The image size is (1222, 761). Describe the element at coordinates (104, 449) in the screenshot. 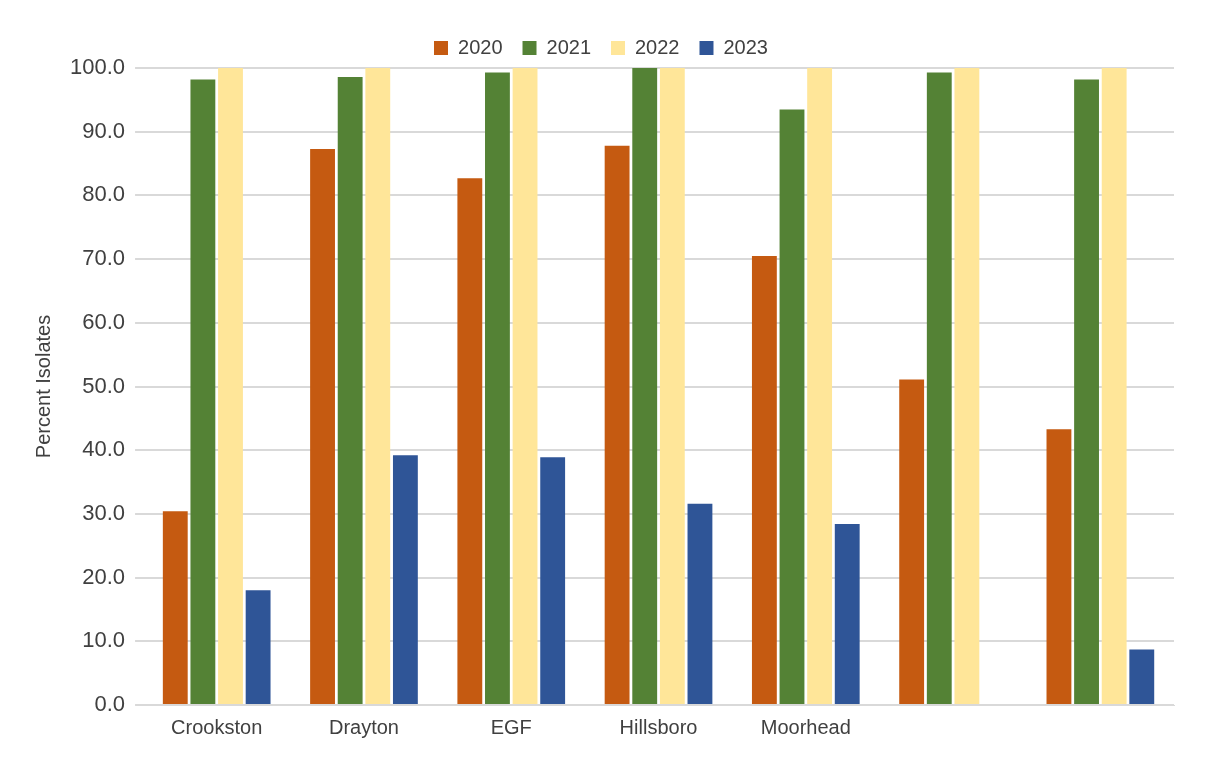

I see `y-tick-label: 40.0` at that location.